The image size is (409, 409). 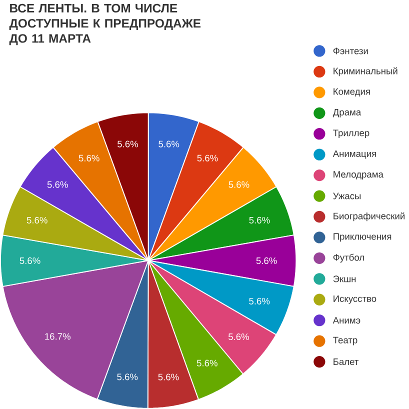 What do you see at coordinates (344, 279) in the screenshot?
I see `legend-label: Экшн` at bounding box center [344, 279].